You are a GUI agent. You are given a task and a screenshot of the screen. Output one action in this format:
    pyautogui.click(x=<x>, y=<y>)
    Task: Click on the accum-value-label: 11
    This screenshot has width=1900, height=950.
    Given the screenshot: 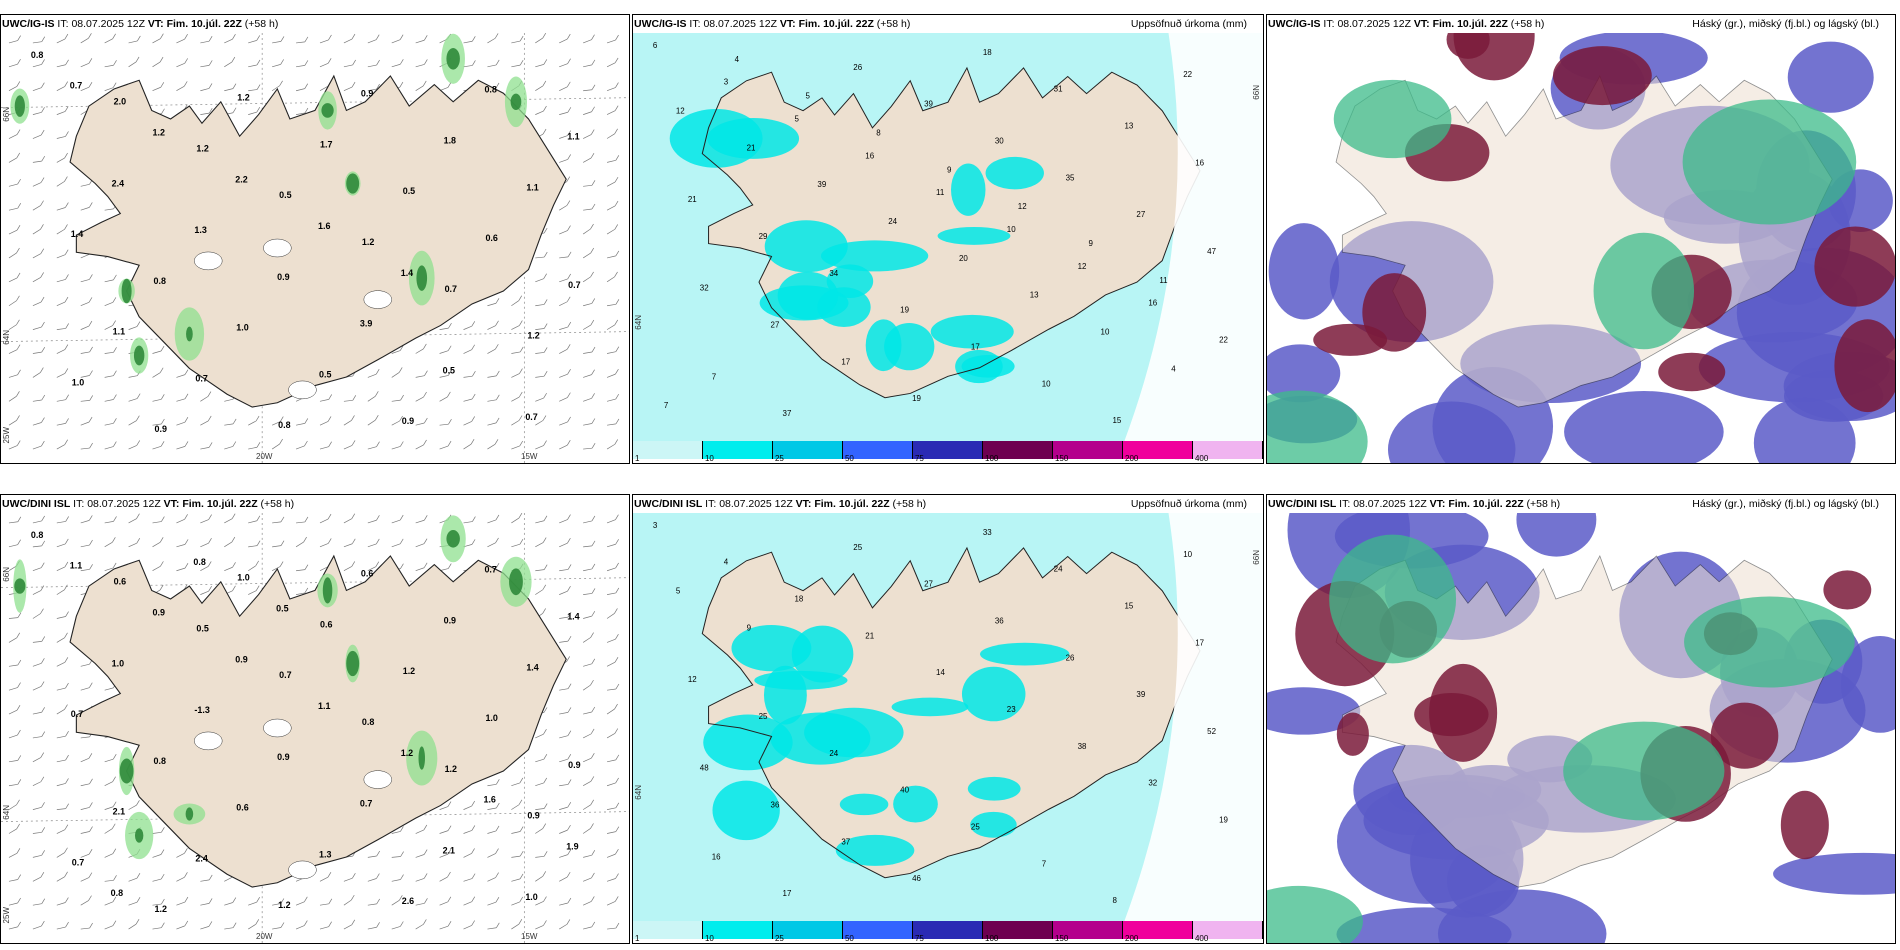 What is the action you would take?
    pyautogui.click(x=940, y=192)
    